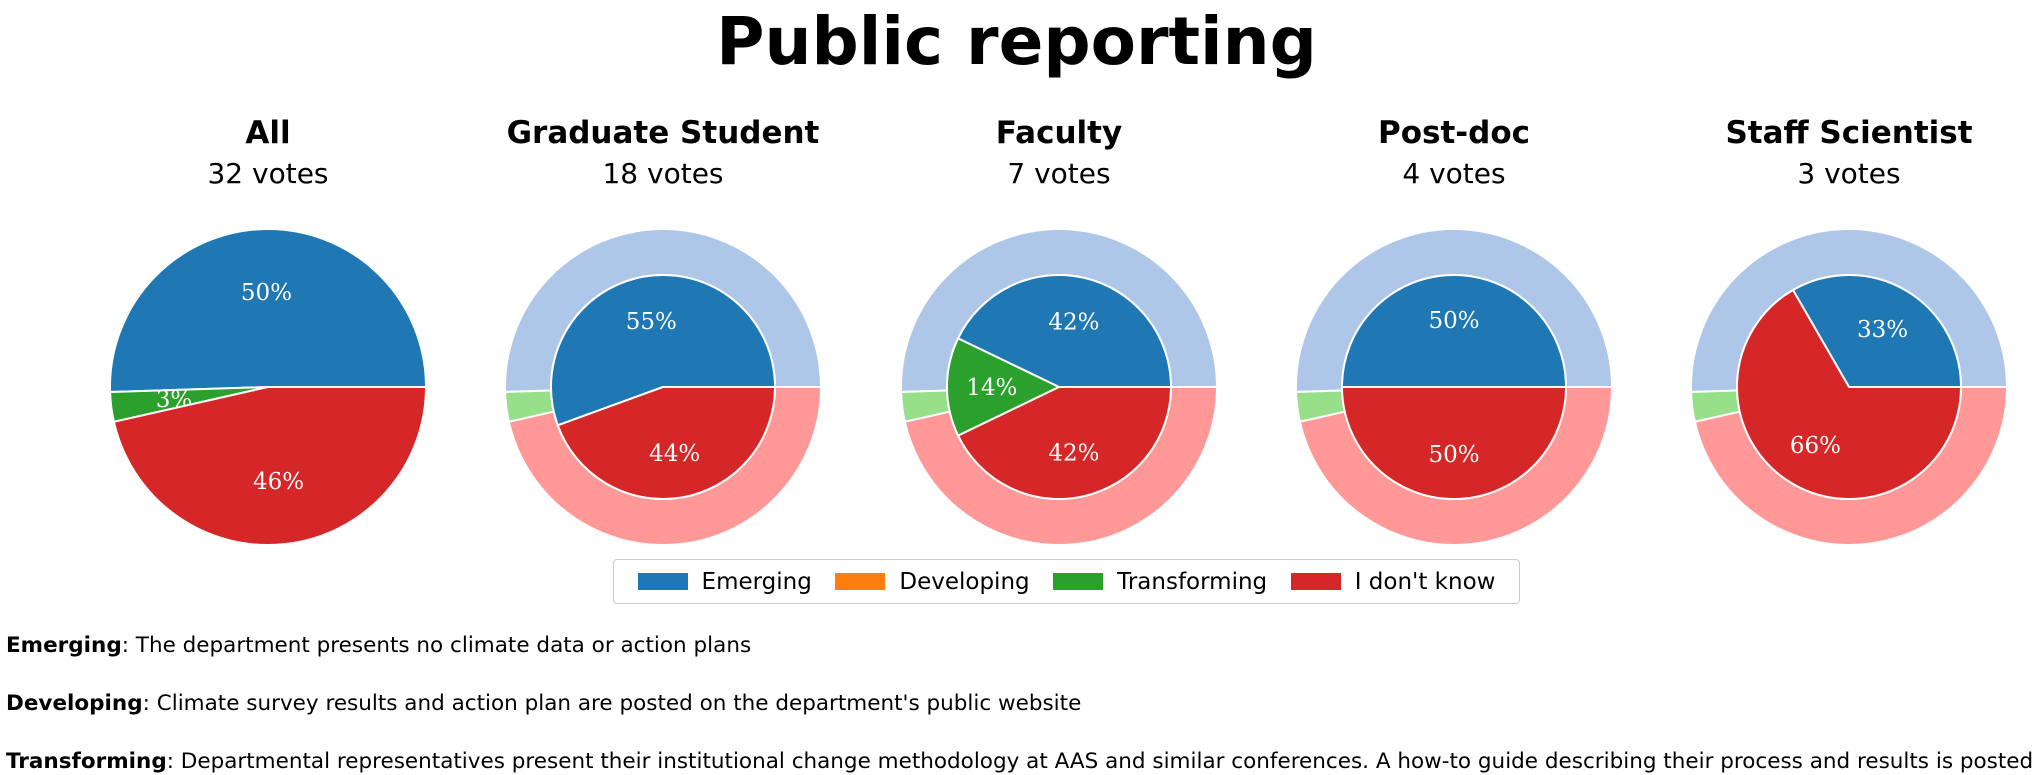  I want to click on legend-swatch-transforming, so click(1078, 581).